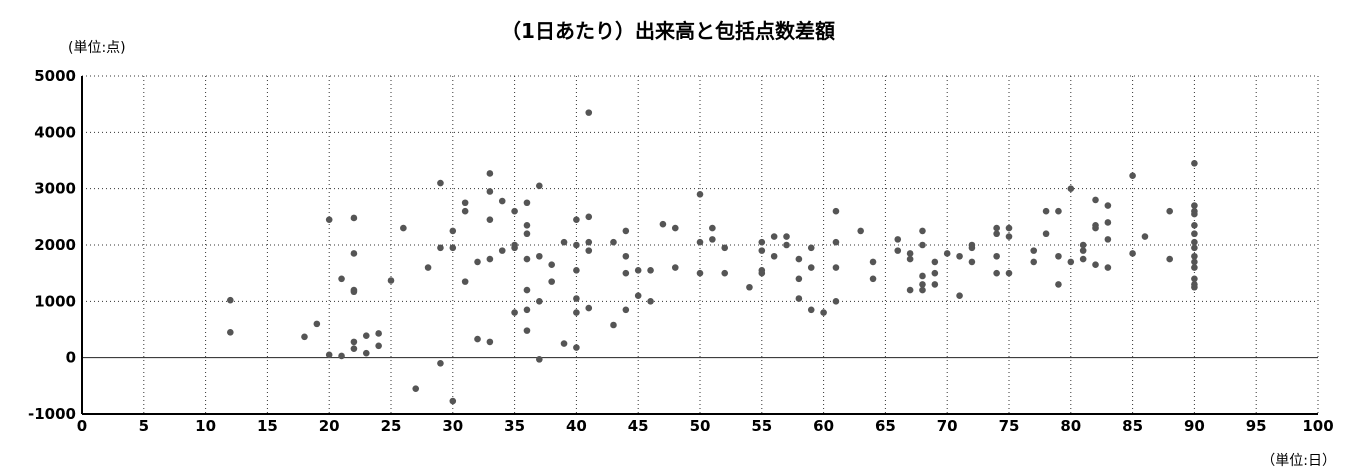  I want to click on x-tick-label: 80, so click(1070, 426).